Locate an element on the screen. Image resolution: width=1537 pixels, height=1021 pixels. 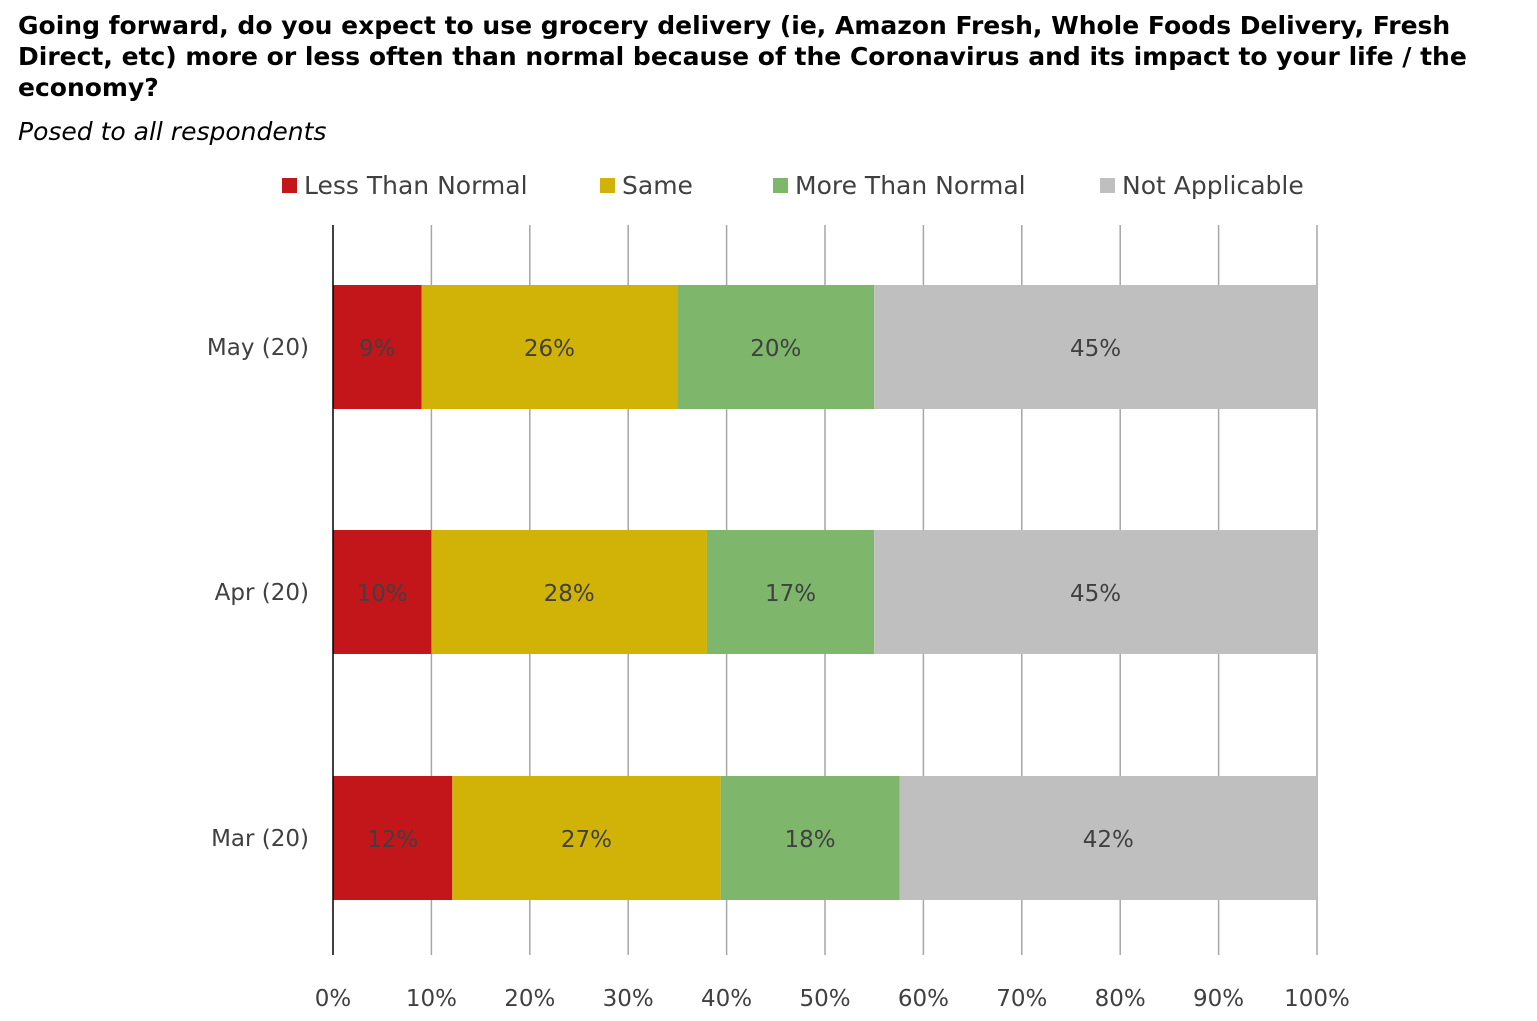
x-tick-label: 100% is located at coordinates (1317, 999).